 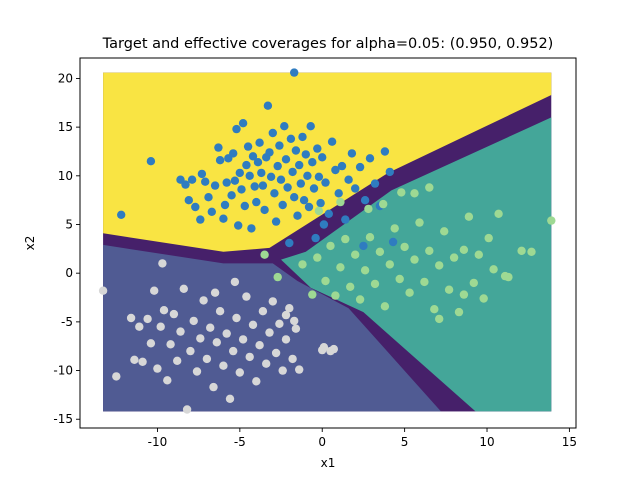 What do you see at coordinates (158, 442) in the screenshot?
I see `x-tick-label: -10` at bounding box center [158, 442].